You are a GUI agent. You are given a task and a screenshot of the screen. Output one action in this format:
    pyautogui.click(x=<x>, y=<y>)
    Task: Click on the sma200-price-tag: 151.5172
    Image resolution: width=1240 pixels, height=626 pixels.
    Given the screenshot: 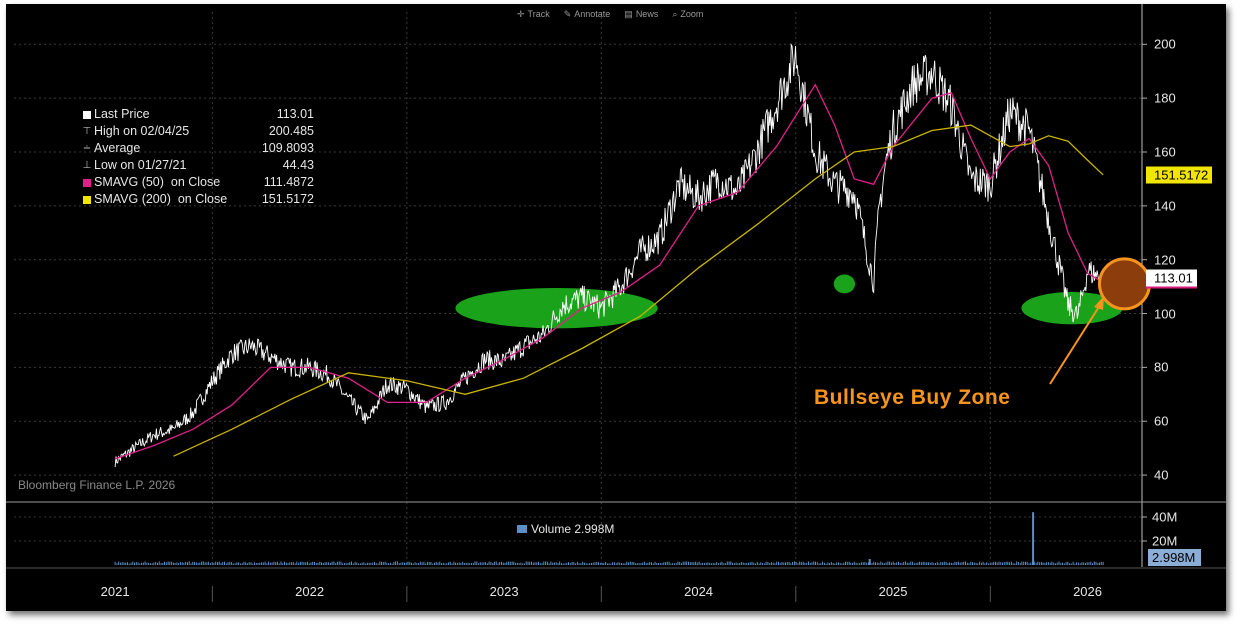 What is the action you would take?
    pyautogui.click(x=1179, y=175)
    